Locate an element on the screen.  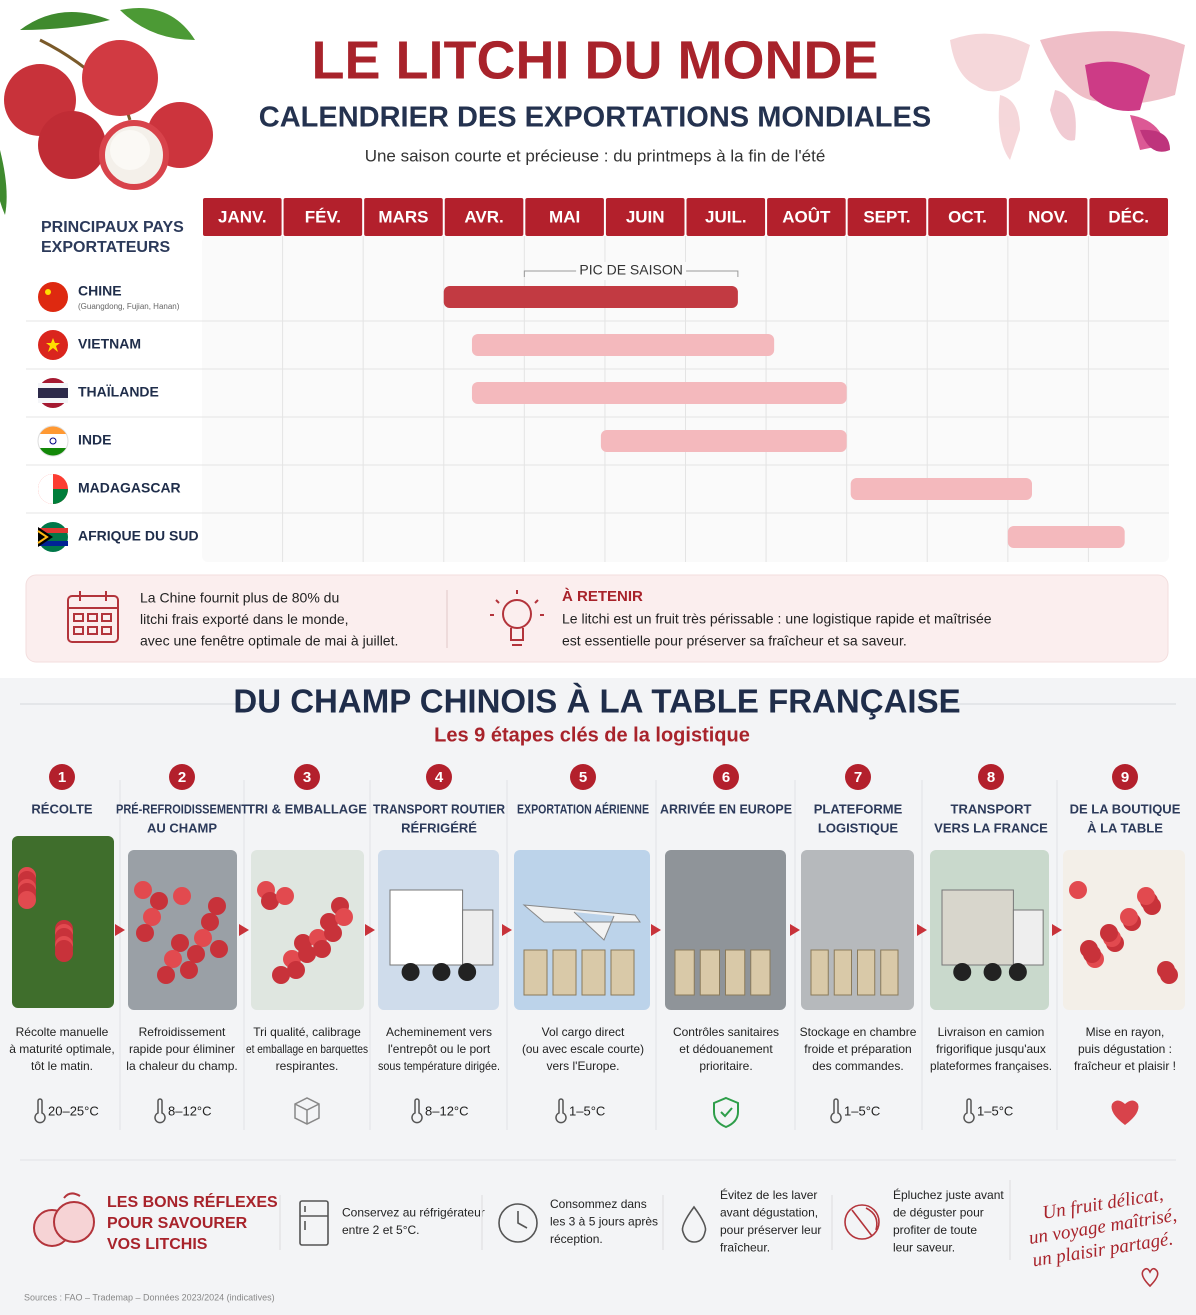
month-label: AVR. is located at coordinates (483, 216).